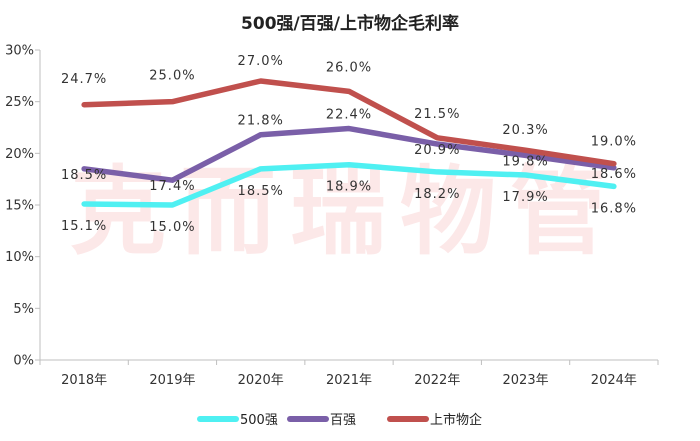  What do you see at coordinates (525, 161) in the screenshot?
I see `data-label: 19.8%` at bounding box center [525, 161].